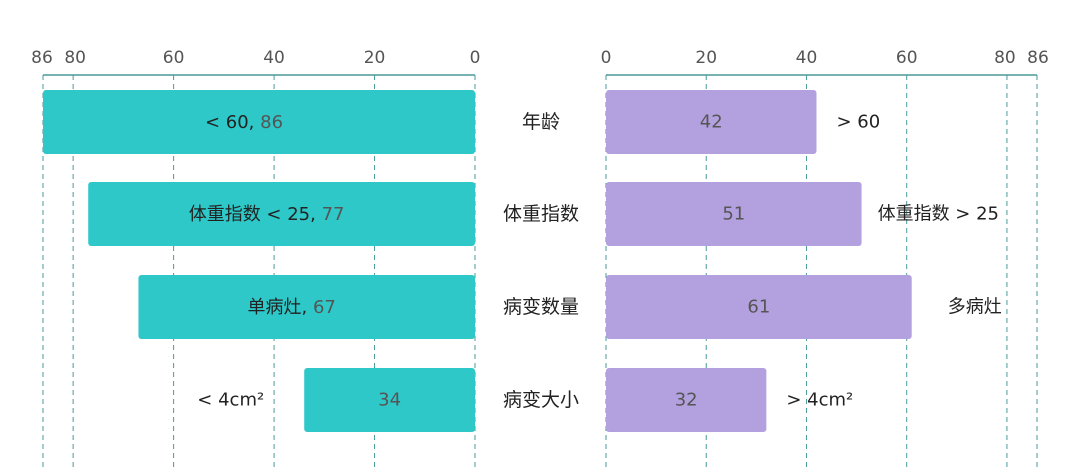 The height and width of the screenshot is (469, 1080). Describe the element at coordinates (1038, 58) in the screenshot. I see `tick-label-right-86: 86` at that location.